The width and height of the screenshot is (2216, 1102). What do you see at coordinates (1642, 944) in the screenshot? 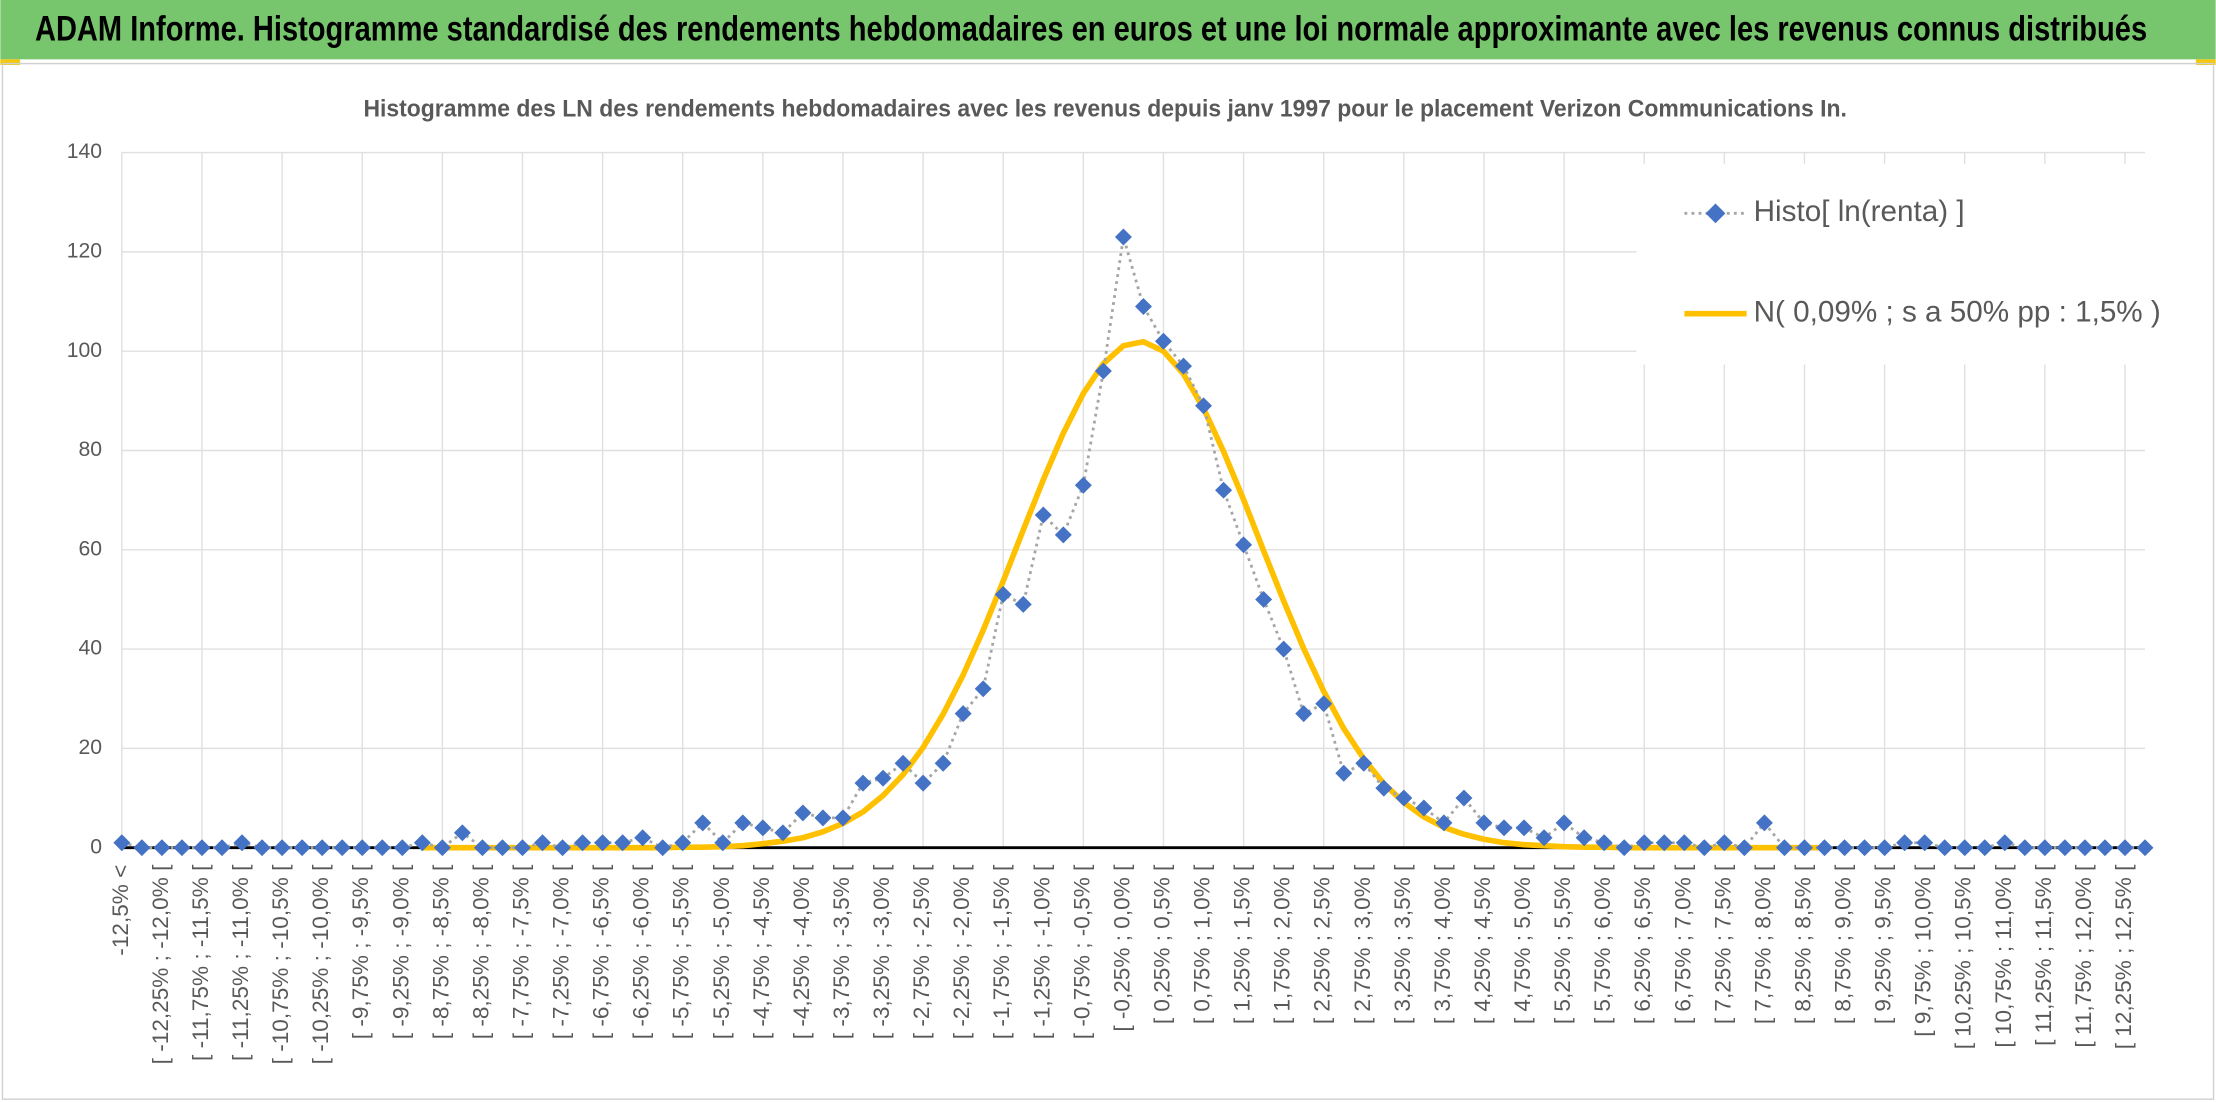
I see `x-tick-label: [ 6,25% ; 6,5% [` at bounding box center [1642, 944].